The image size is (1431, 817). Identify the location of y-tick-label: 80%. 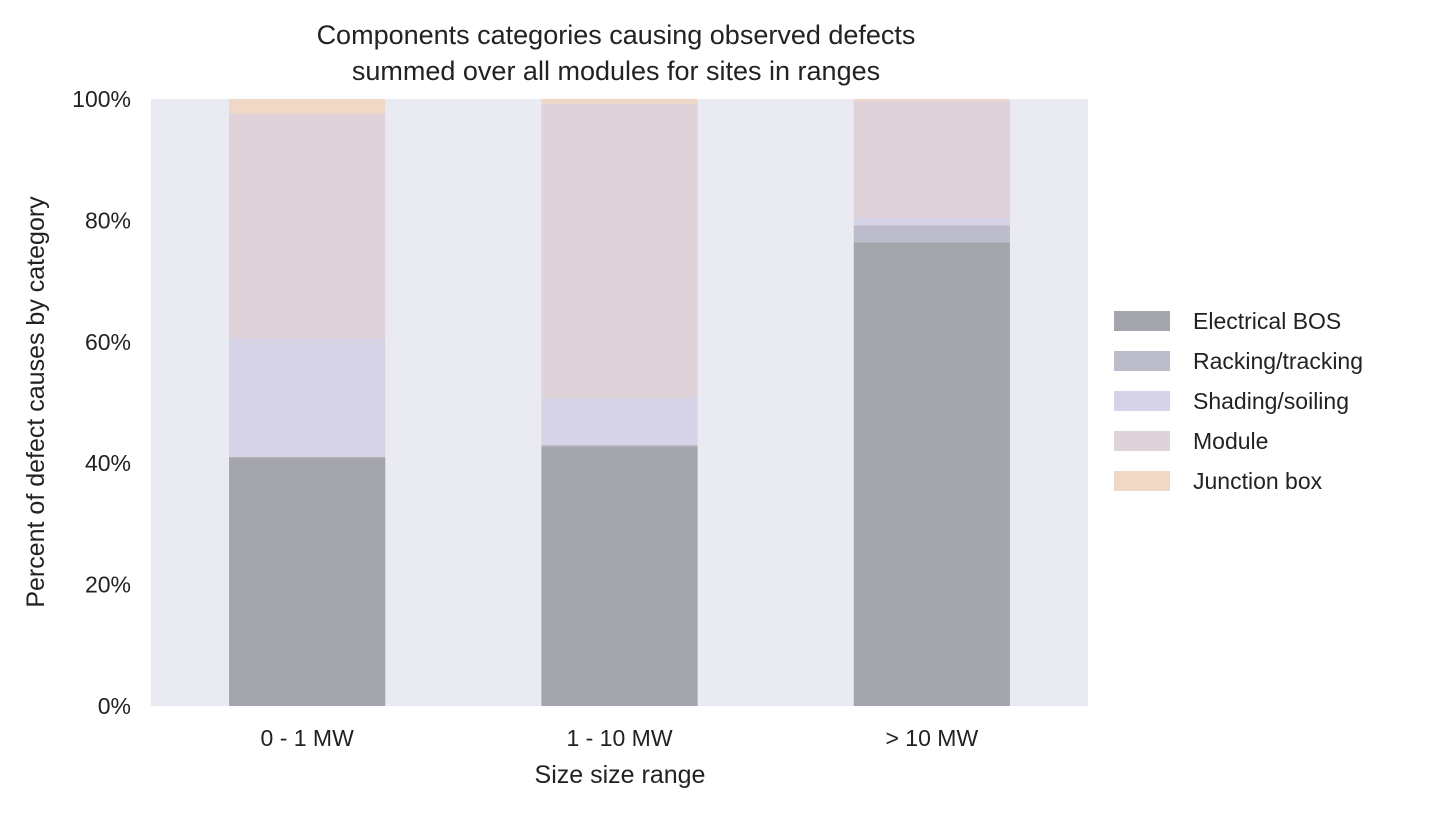
(108, 220).